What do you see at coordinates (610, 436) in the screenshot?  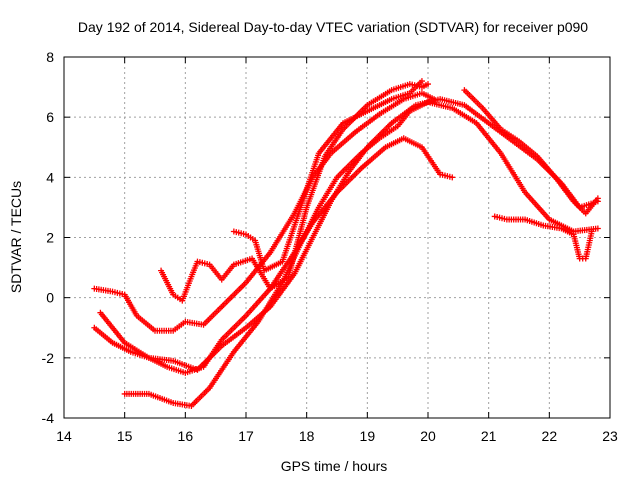 I see `x-tick-label: 23` at bounding box center [610, 436].